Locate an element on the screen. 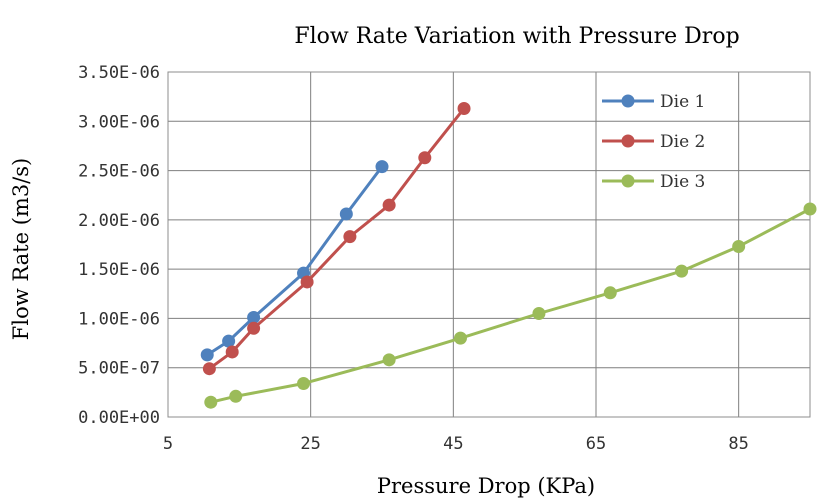  y-tick-label: 2.00E-06 is located at coordinates (119, 221).